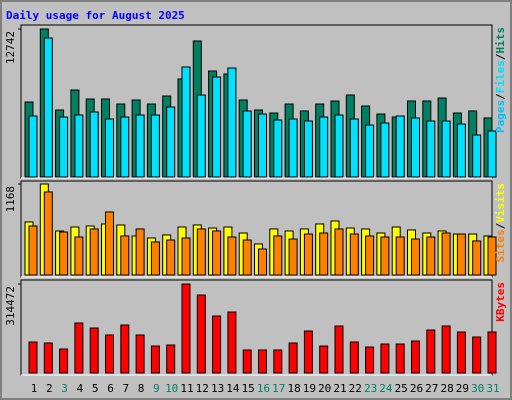 The width and height of the screenshot is (512, 400). What do you see at coordinates (156, 388) in the screenshot?
I see `x-tick-label: 9` at bounding box center [156, 388].